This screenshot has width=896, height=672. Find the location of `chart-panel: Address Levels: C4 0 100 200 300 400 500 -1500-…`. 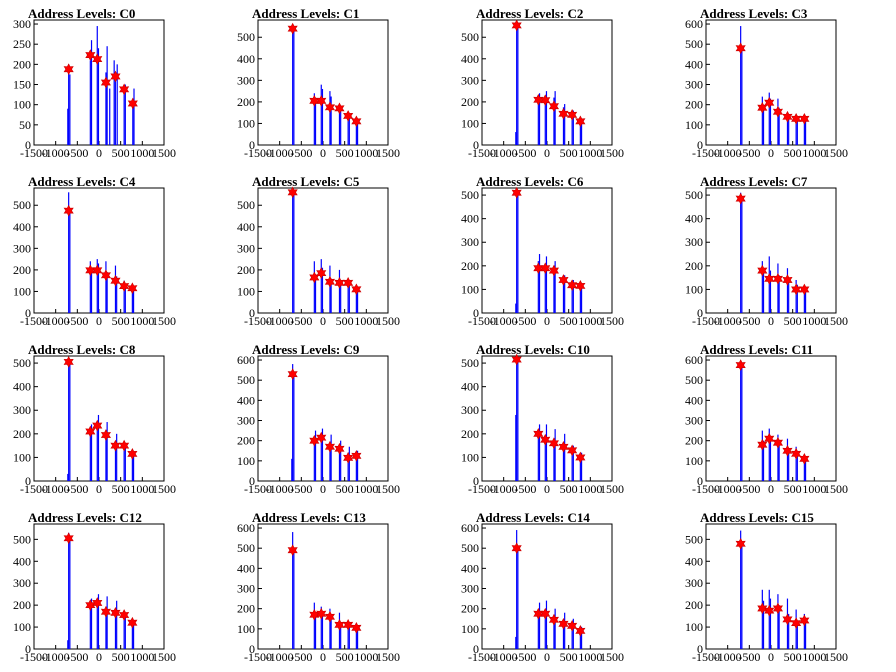

chart-panel: Address Levels: C4 0 100 200 300 400 500 -1500-… is located at coordinates (112, 252).